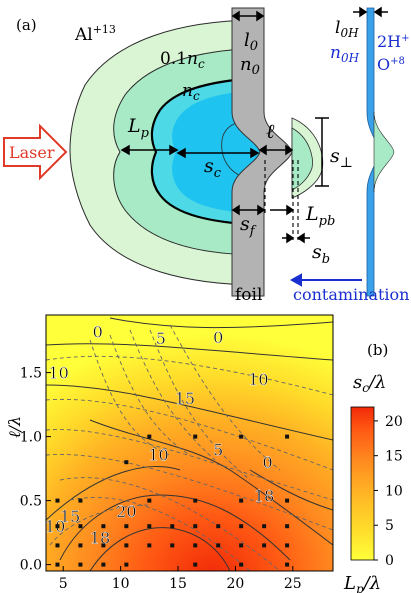  I want to click on contour-18-right, so click(291, 490).